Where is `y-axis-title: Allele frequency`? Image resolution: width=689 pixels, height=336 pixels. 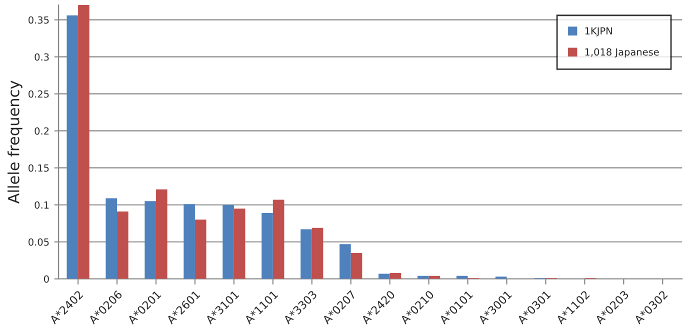
y-axis-title: Allele frequency is located at coordinates (15, 142).